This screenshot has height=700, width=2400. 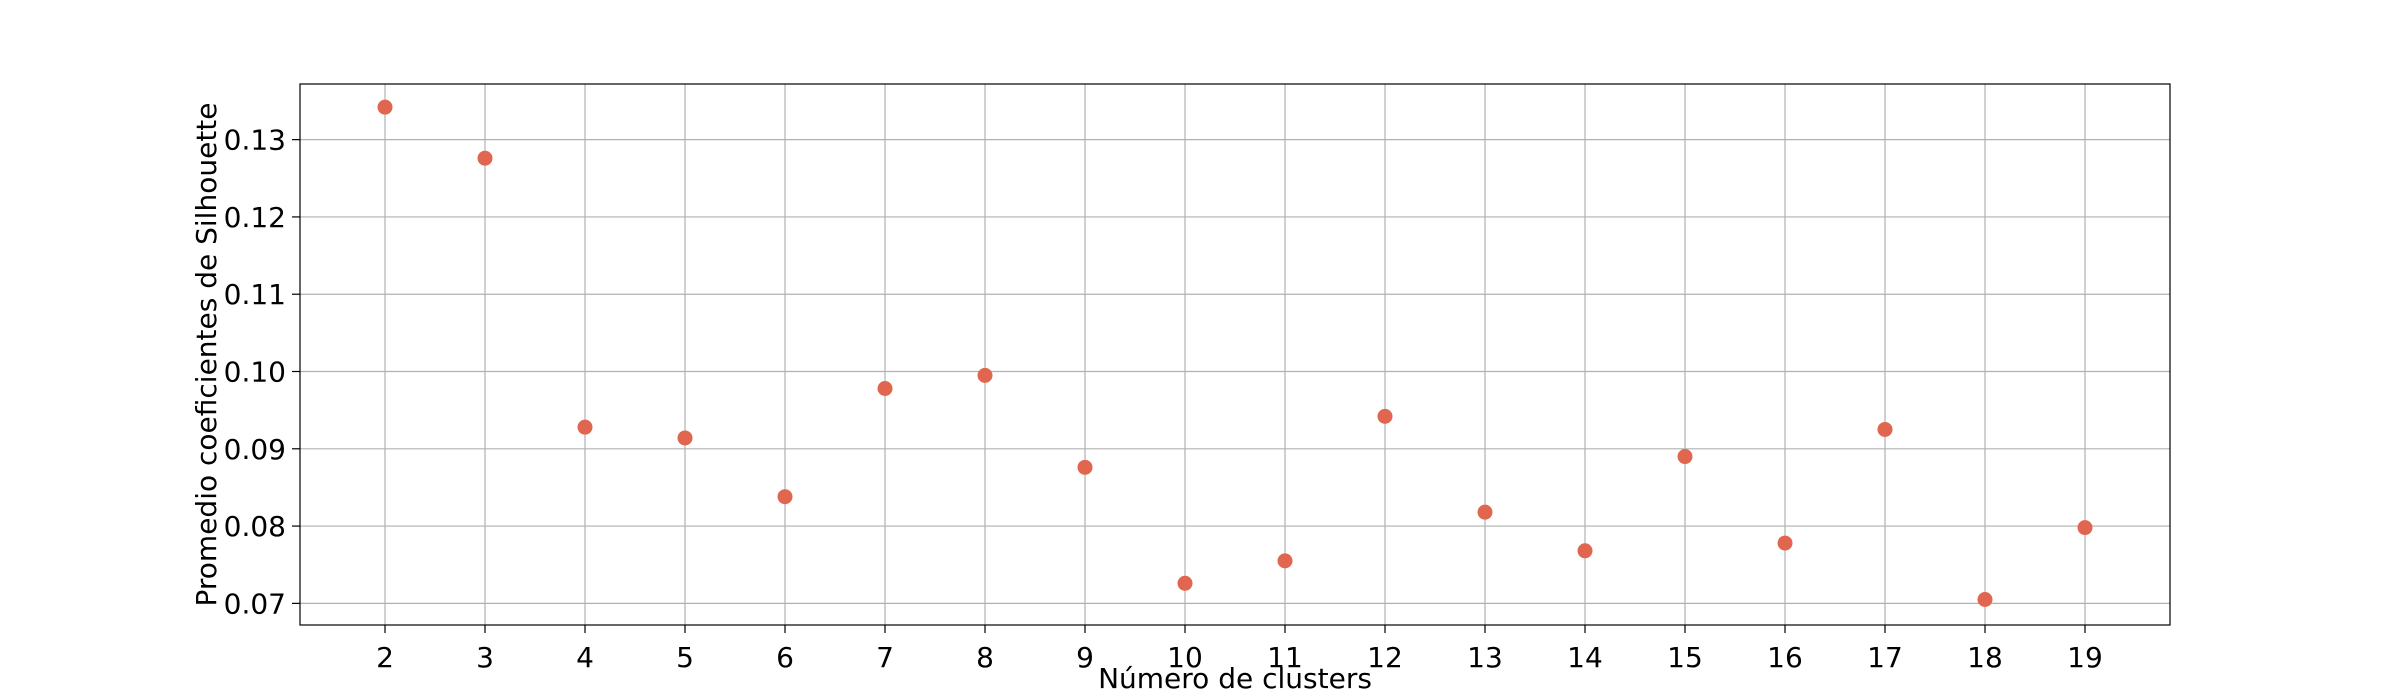 What do you see at coordinates (1235, 678) in the screenshot?
I see `x-axis-label: Número de clusters` at bounding box center [1235, 678].